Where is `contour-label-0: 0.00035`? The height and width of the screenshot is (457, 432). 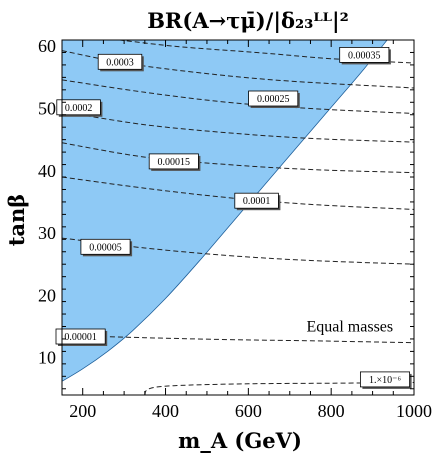
contour-label-0: 0.00035 is located at coordinates (365, 56).